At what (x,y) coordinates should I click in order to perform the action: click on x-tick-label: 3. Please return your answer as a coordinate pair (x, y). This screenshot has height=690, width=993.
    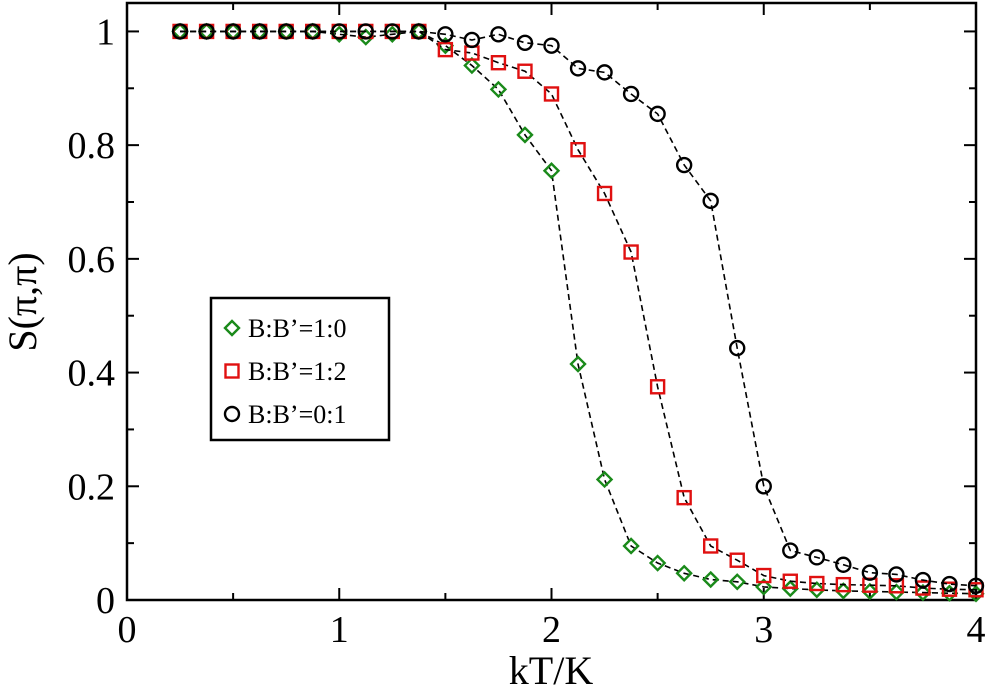
    Looking at the image, I should click on (763, 630).